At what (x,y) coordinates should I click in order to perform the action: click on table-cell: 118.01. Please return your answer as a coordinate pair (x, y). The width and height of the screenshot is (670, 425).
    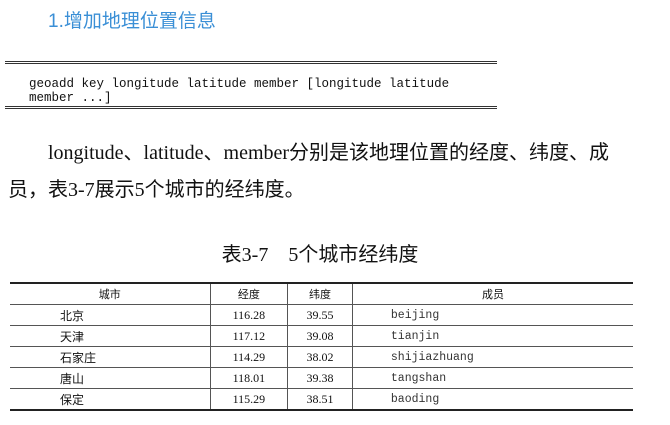
    Looking at the image, I should click on (249, 378).